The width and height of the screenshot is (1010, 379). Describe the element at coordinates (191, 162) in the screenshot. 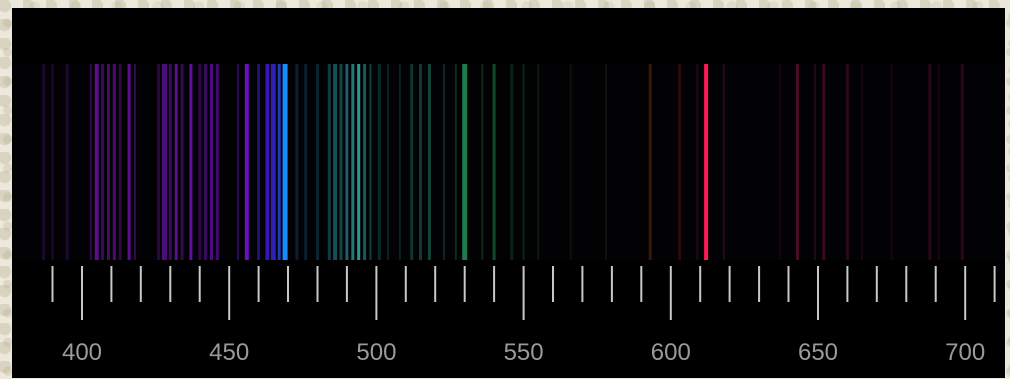

I see `spectral-line-437nm` at that location.